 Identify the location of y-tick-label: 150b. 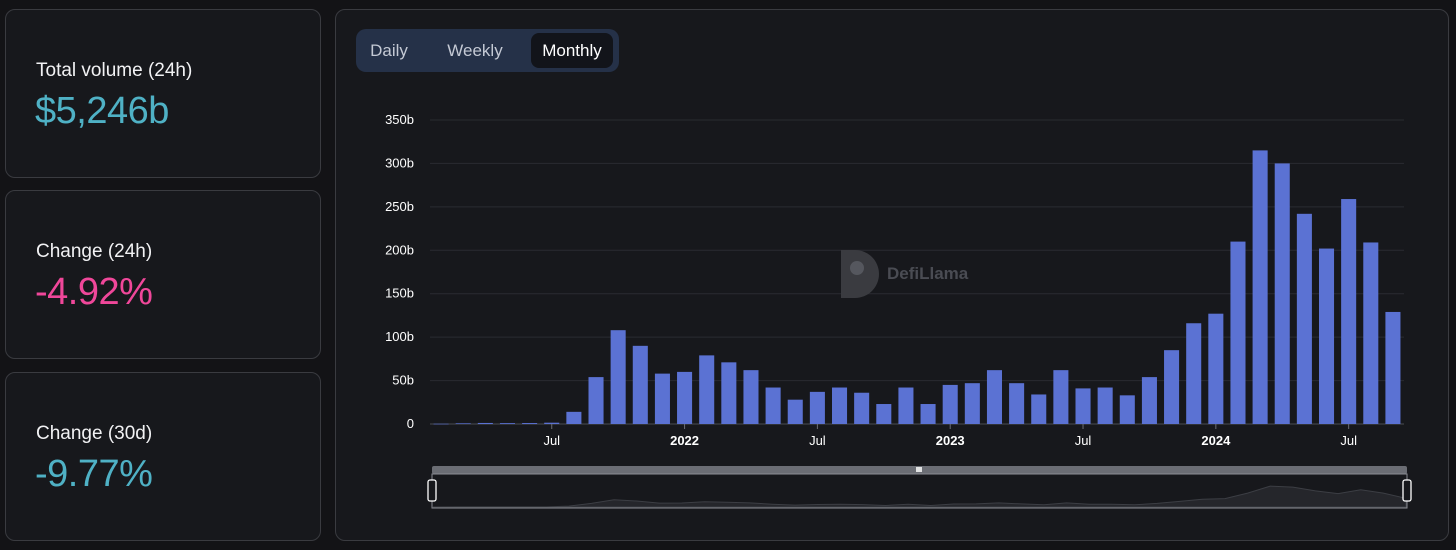
(399, 293).